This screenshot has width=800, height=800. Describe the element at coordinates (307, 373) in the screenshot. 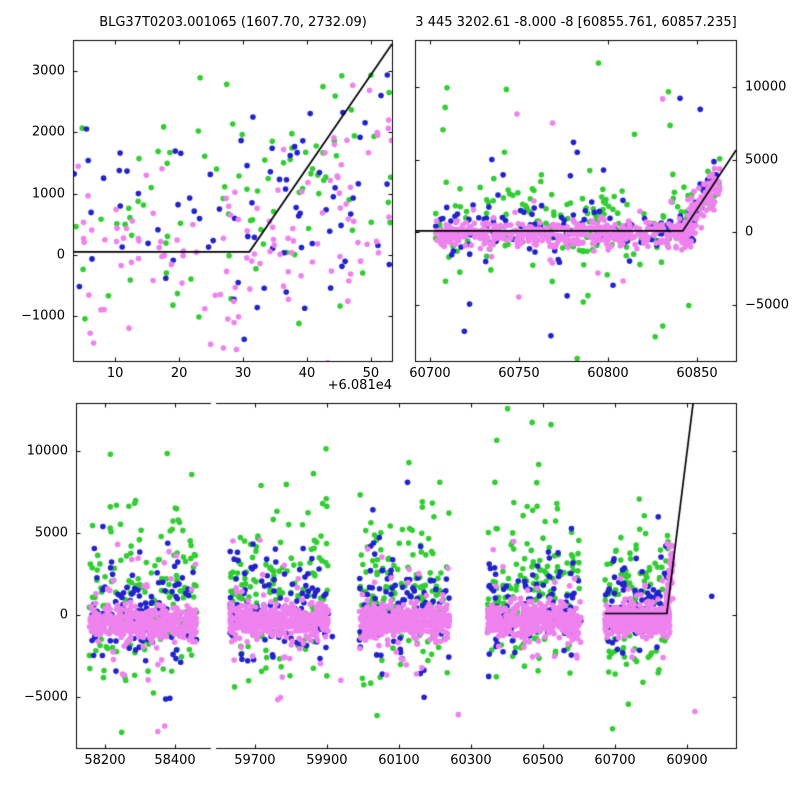

I see `x-tick-label: 40` at that location.